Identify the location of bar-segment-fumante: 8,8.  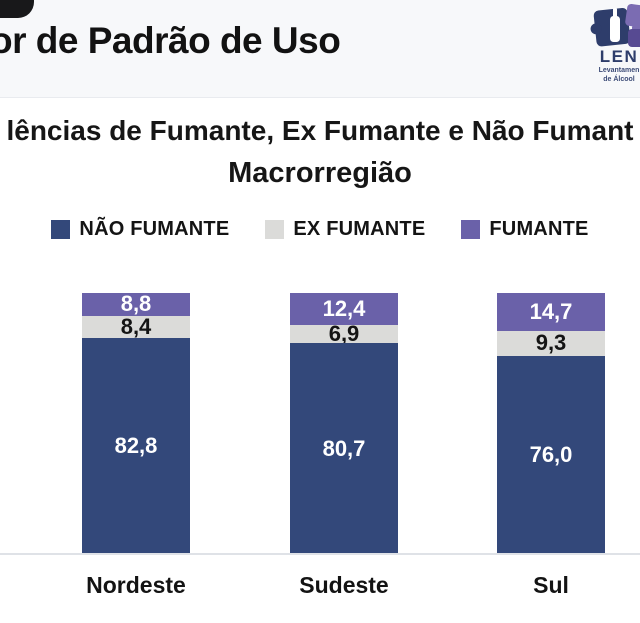
(136, 304).